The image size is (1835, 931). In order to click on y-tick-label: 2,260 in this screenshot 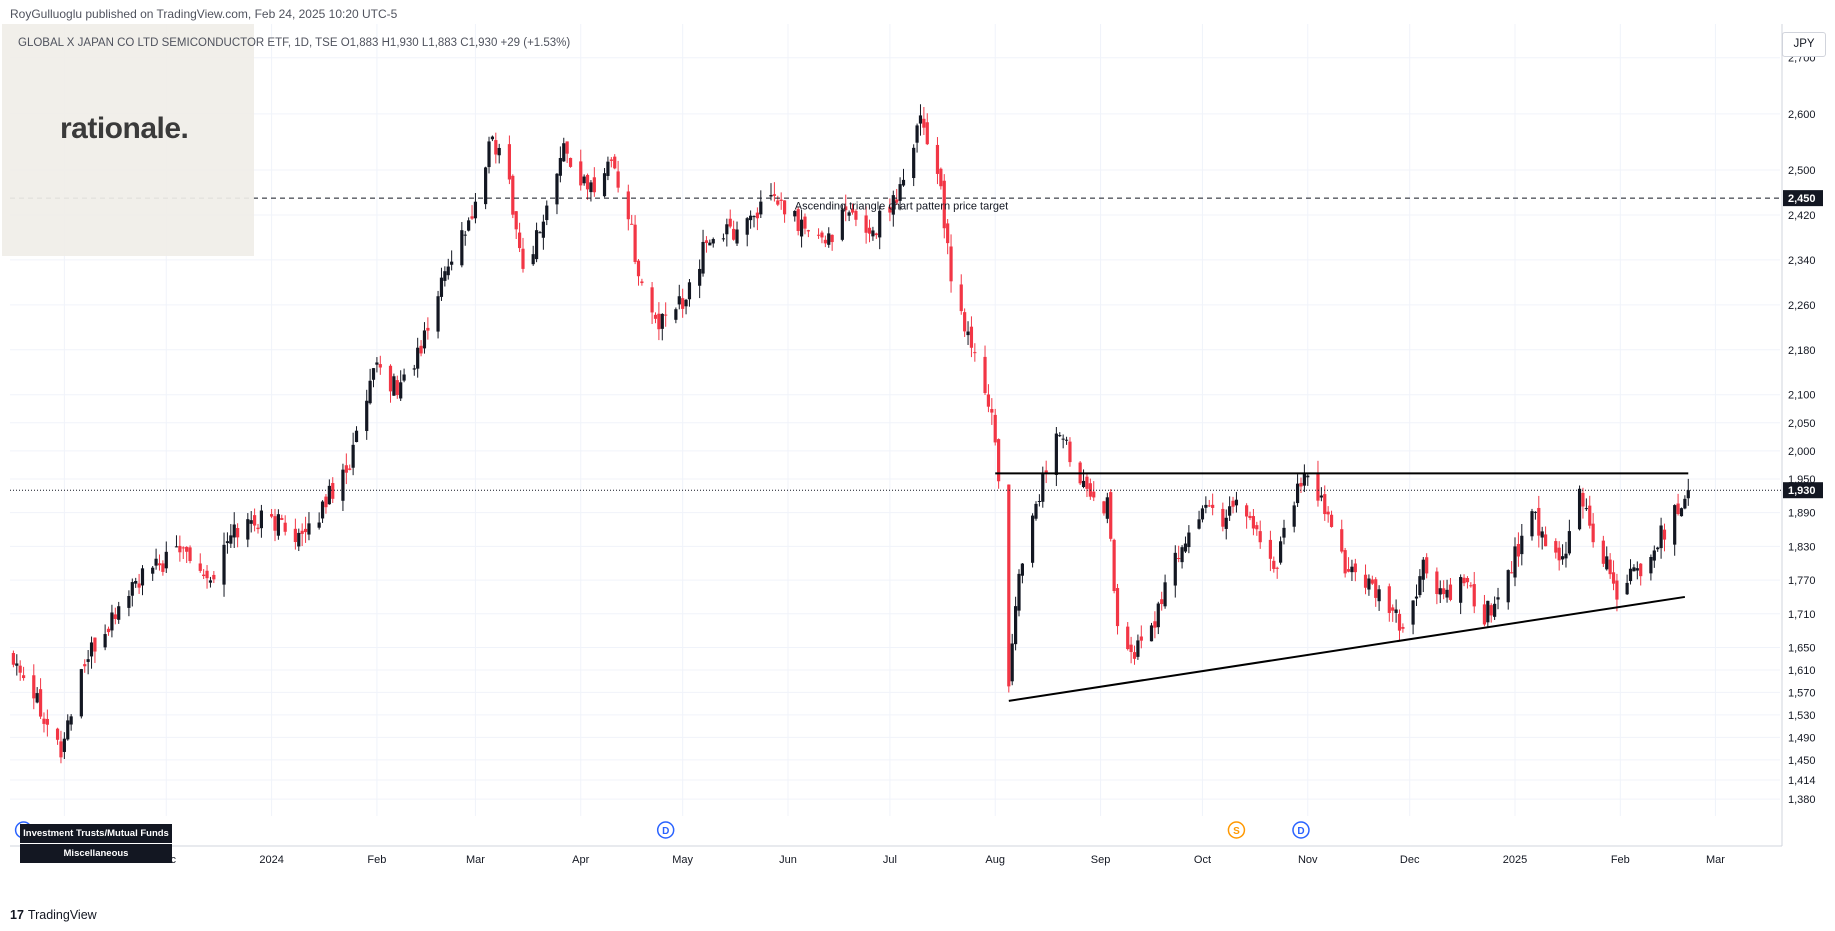, I will do `click(1802, 306)`.